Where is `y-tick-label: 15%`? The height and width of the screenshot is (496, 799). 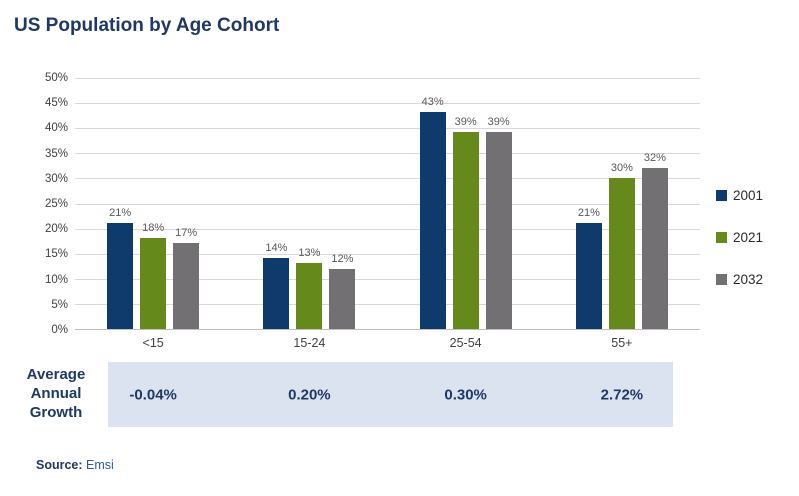 y-tick-label: 15% is located at coordinates (56, 254).